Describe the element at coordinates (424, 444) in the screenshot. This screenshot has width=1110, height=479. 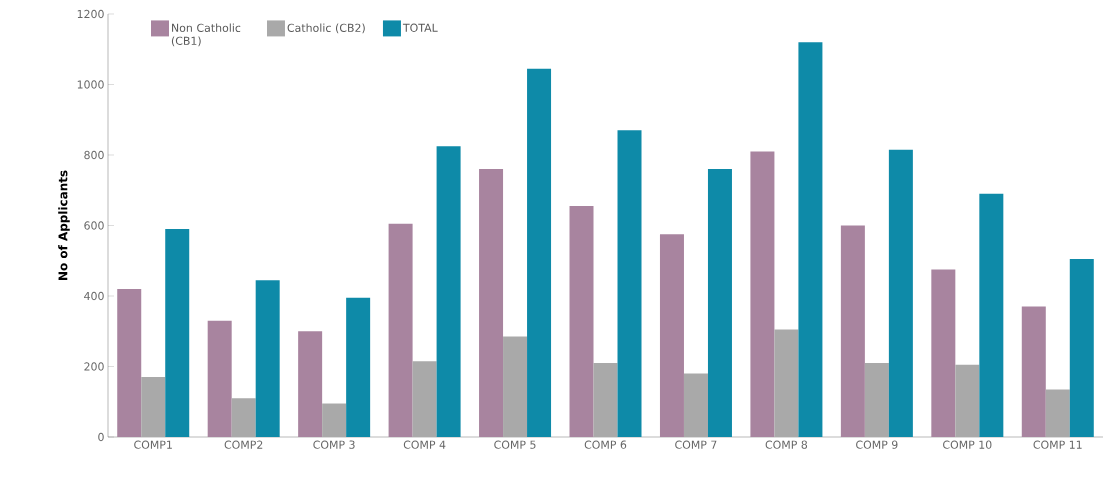
I see `x-tick-label: COMP 4` at that location.